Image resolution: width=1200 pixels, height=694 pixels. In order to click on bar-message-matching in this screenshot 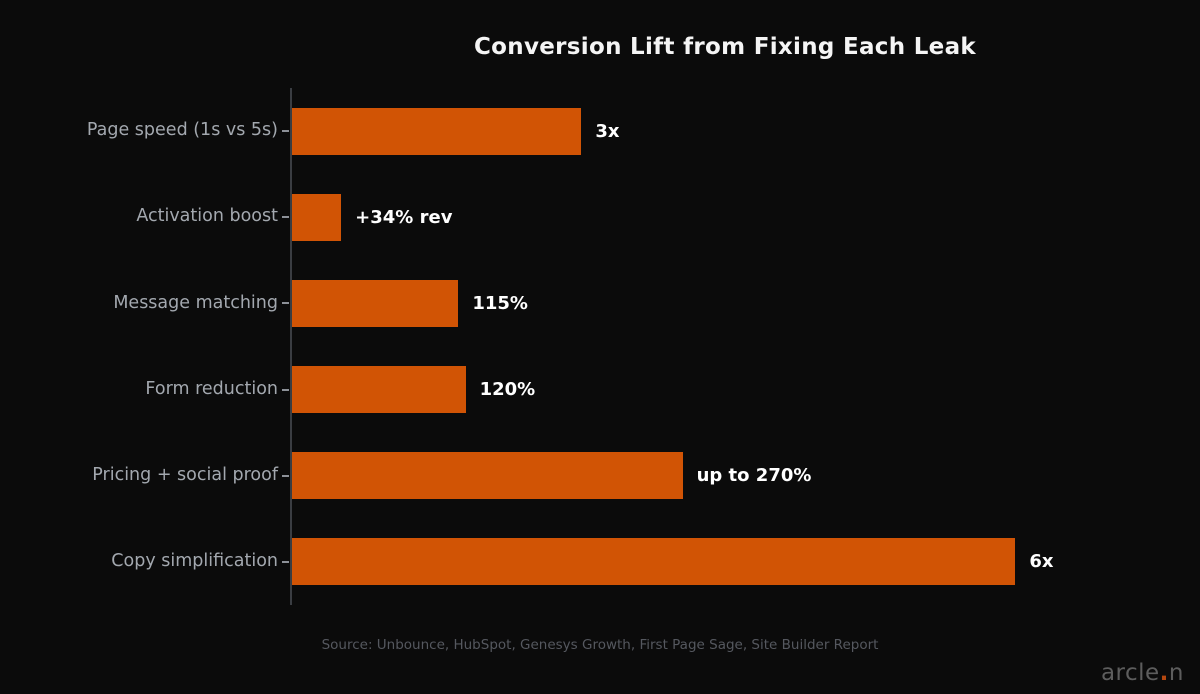, I will do `click(375, 303)`.